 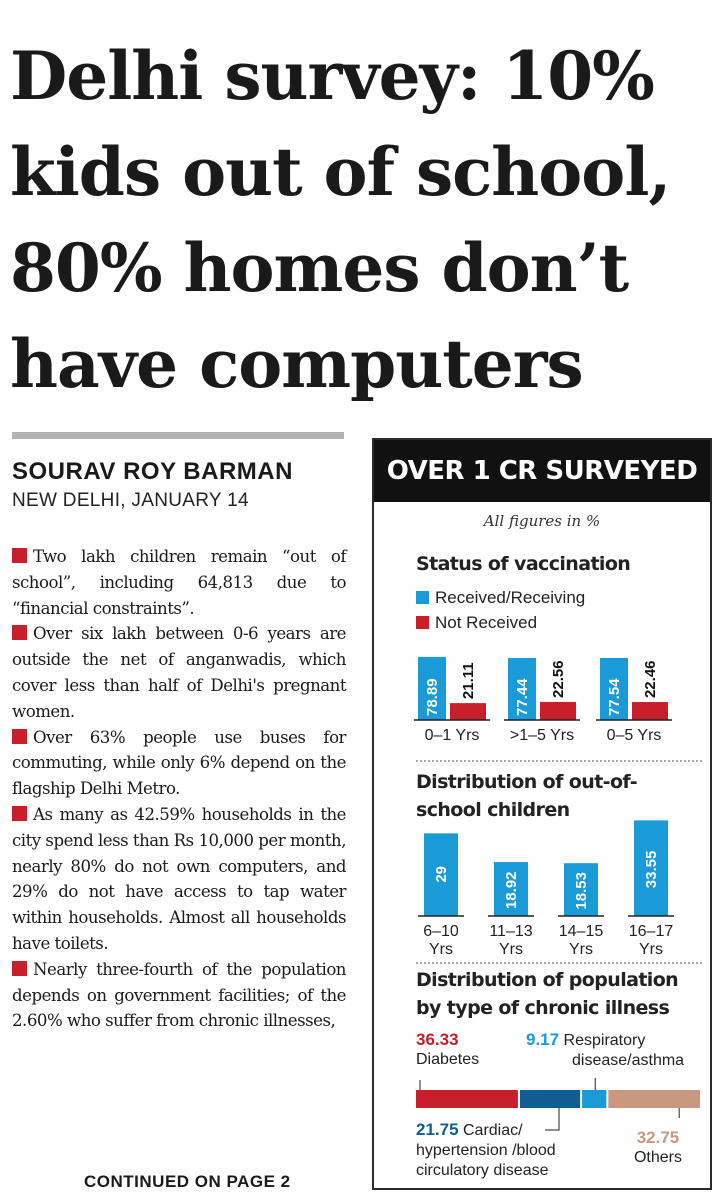 I want to click on cardiac-value: 21.75, so click(x=437, y=1129).